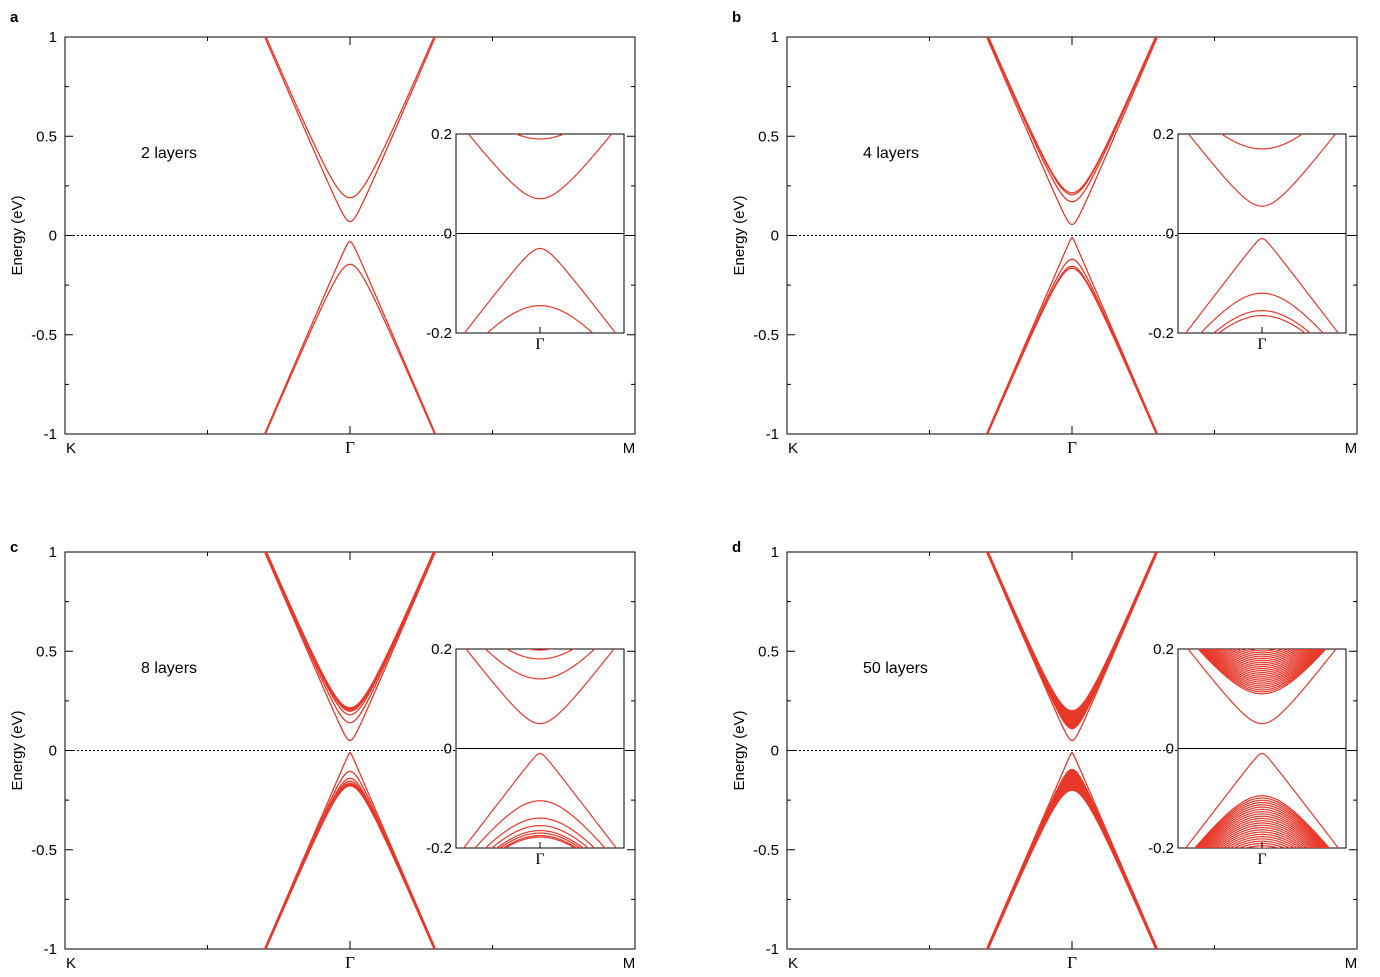 The height and width of the screenshot is (977, 1380). What do you see at coordinates (629, 448) in the screenshot?
I see `x-tick-label: M` at bounding box center [629, 448].